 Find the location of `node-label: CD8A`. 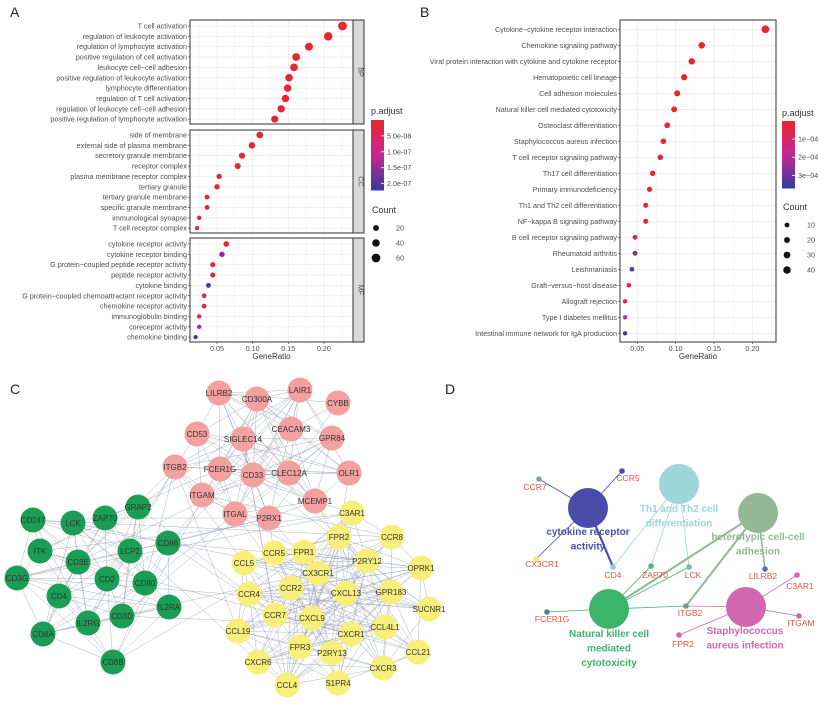

node-label: CD8A is located at coordinates (43, 634).